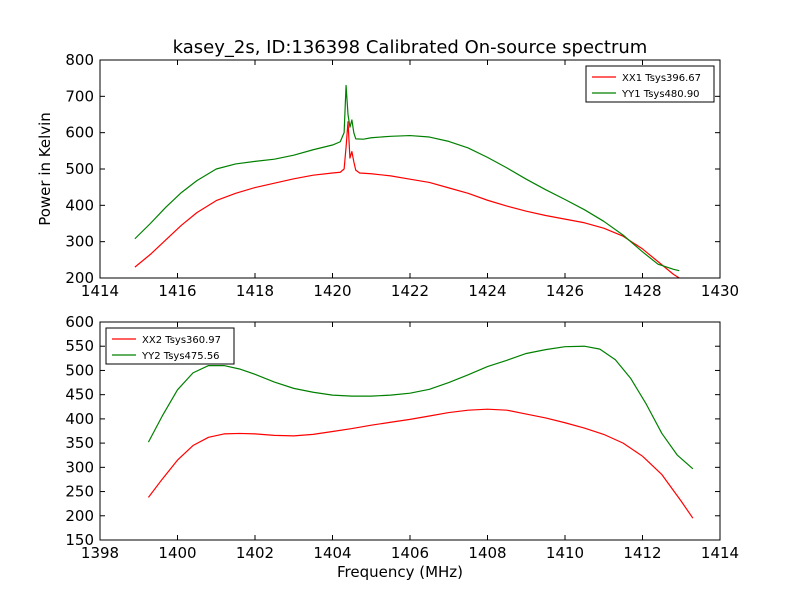  What do you see at coordinates (79, 443) in the screenshot?
I see `y-tick-label: 350` at bounding box center [79, 443].